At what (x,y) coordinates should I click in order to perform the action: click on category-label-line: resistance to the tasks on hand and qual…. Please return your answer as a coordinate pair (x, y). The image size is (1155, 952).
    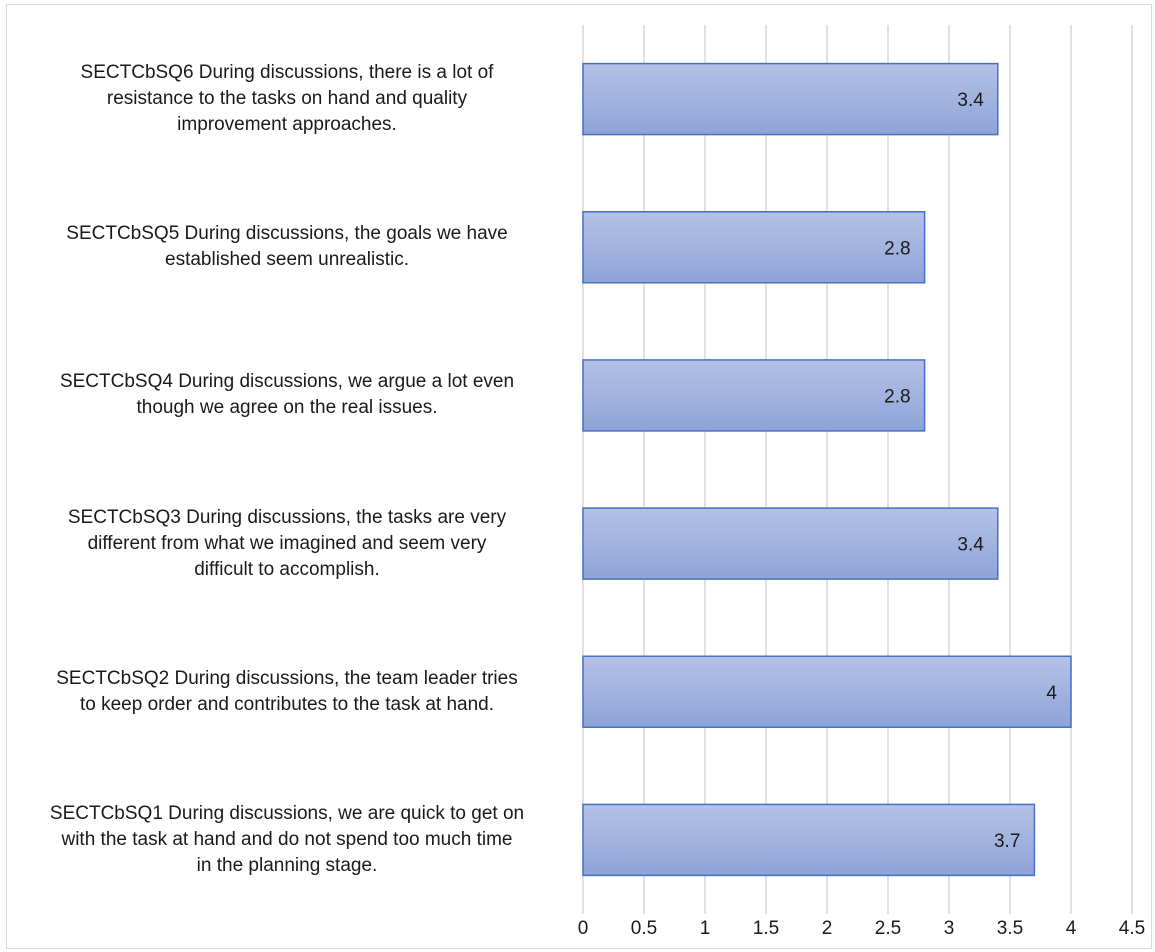
    Looking at the image, I should click on (287, 99).